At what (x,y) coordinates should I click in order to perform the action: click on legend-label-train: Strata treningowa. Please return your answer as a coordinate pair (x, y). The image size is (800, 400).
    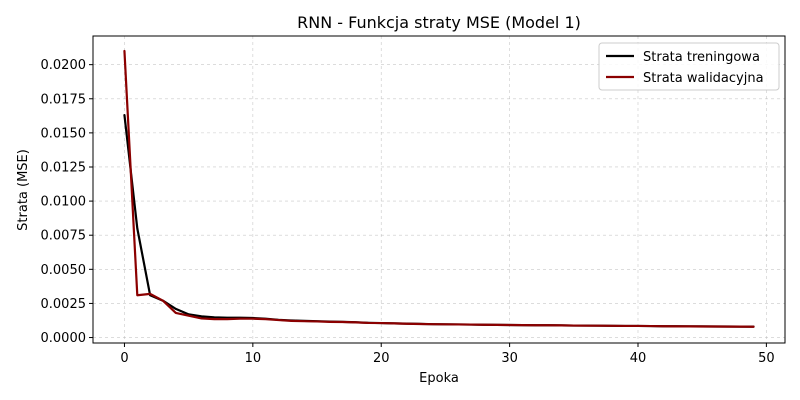
    Looking at the image, I should click on (701, 57).